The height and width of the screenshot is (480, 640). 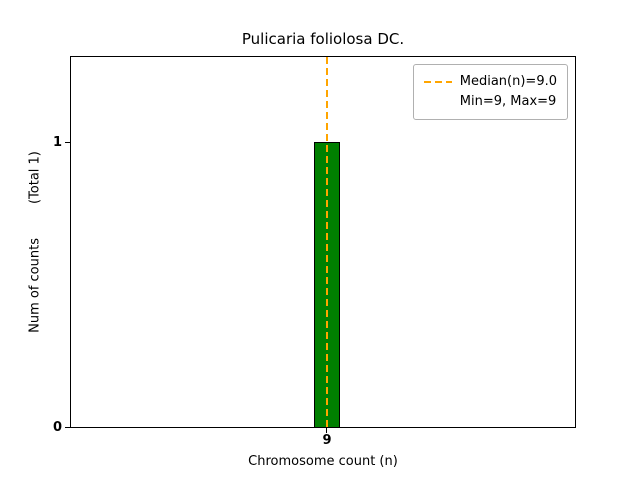 What do you see at coordinates (508, 101) in the screenshot?
I see `legend-label-minmax: Min=9, Max=9` at bounding box center [508, 101].